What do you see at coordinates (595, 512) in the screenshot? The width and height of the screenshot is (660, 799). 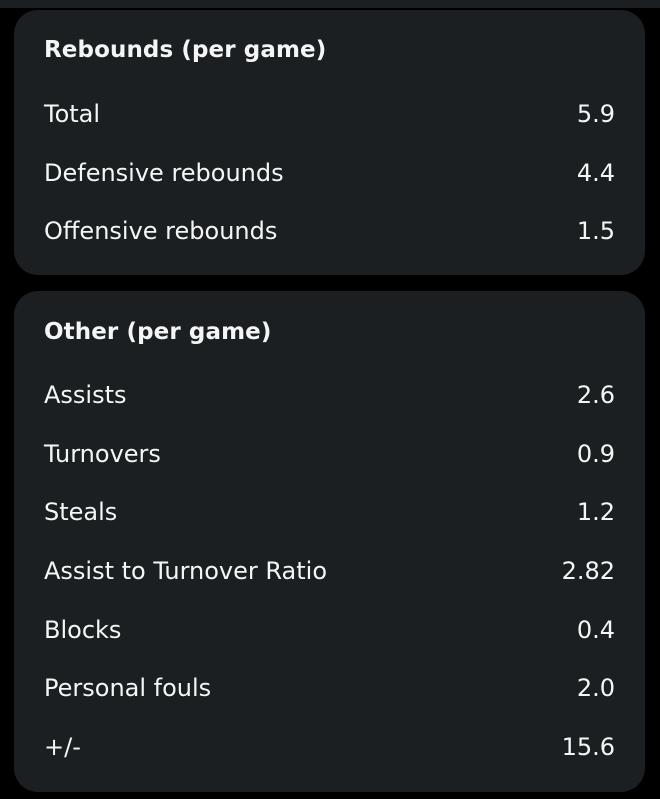 I see `stat-value: 1.2` at bounding box center [595, 512].